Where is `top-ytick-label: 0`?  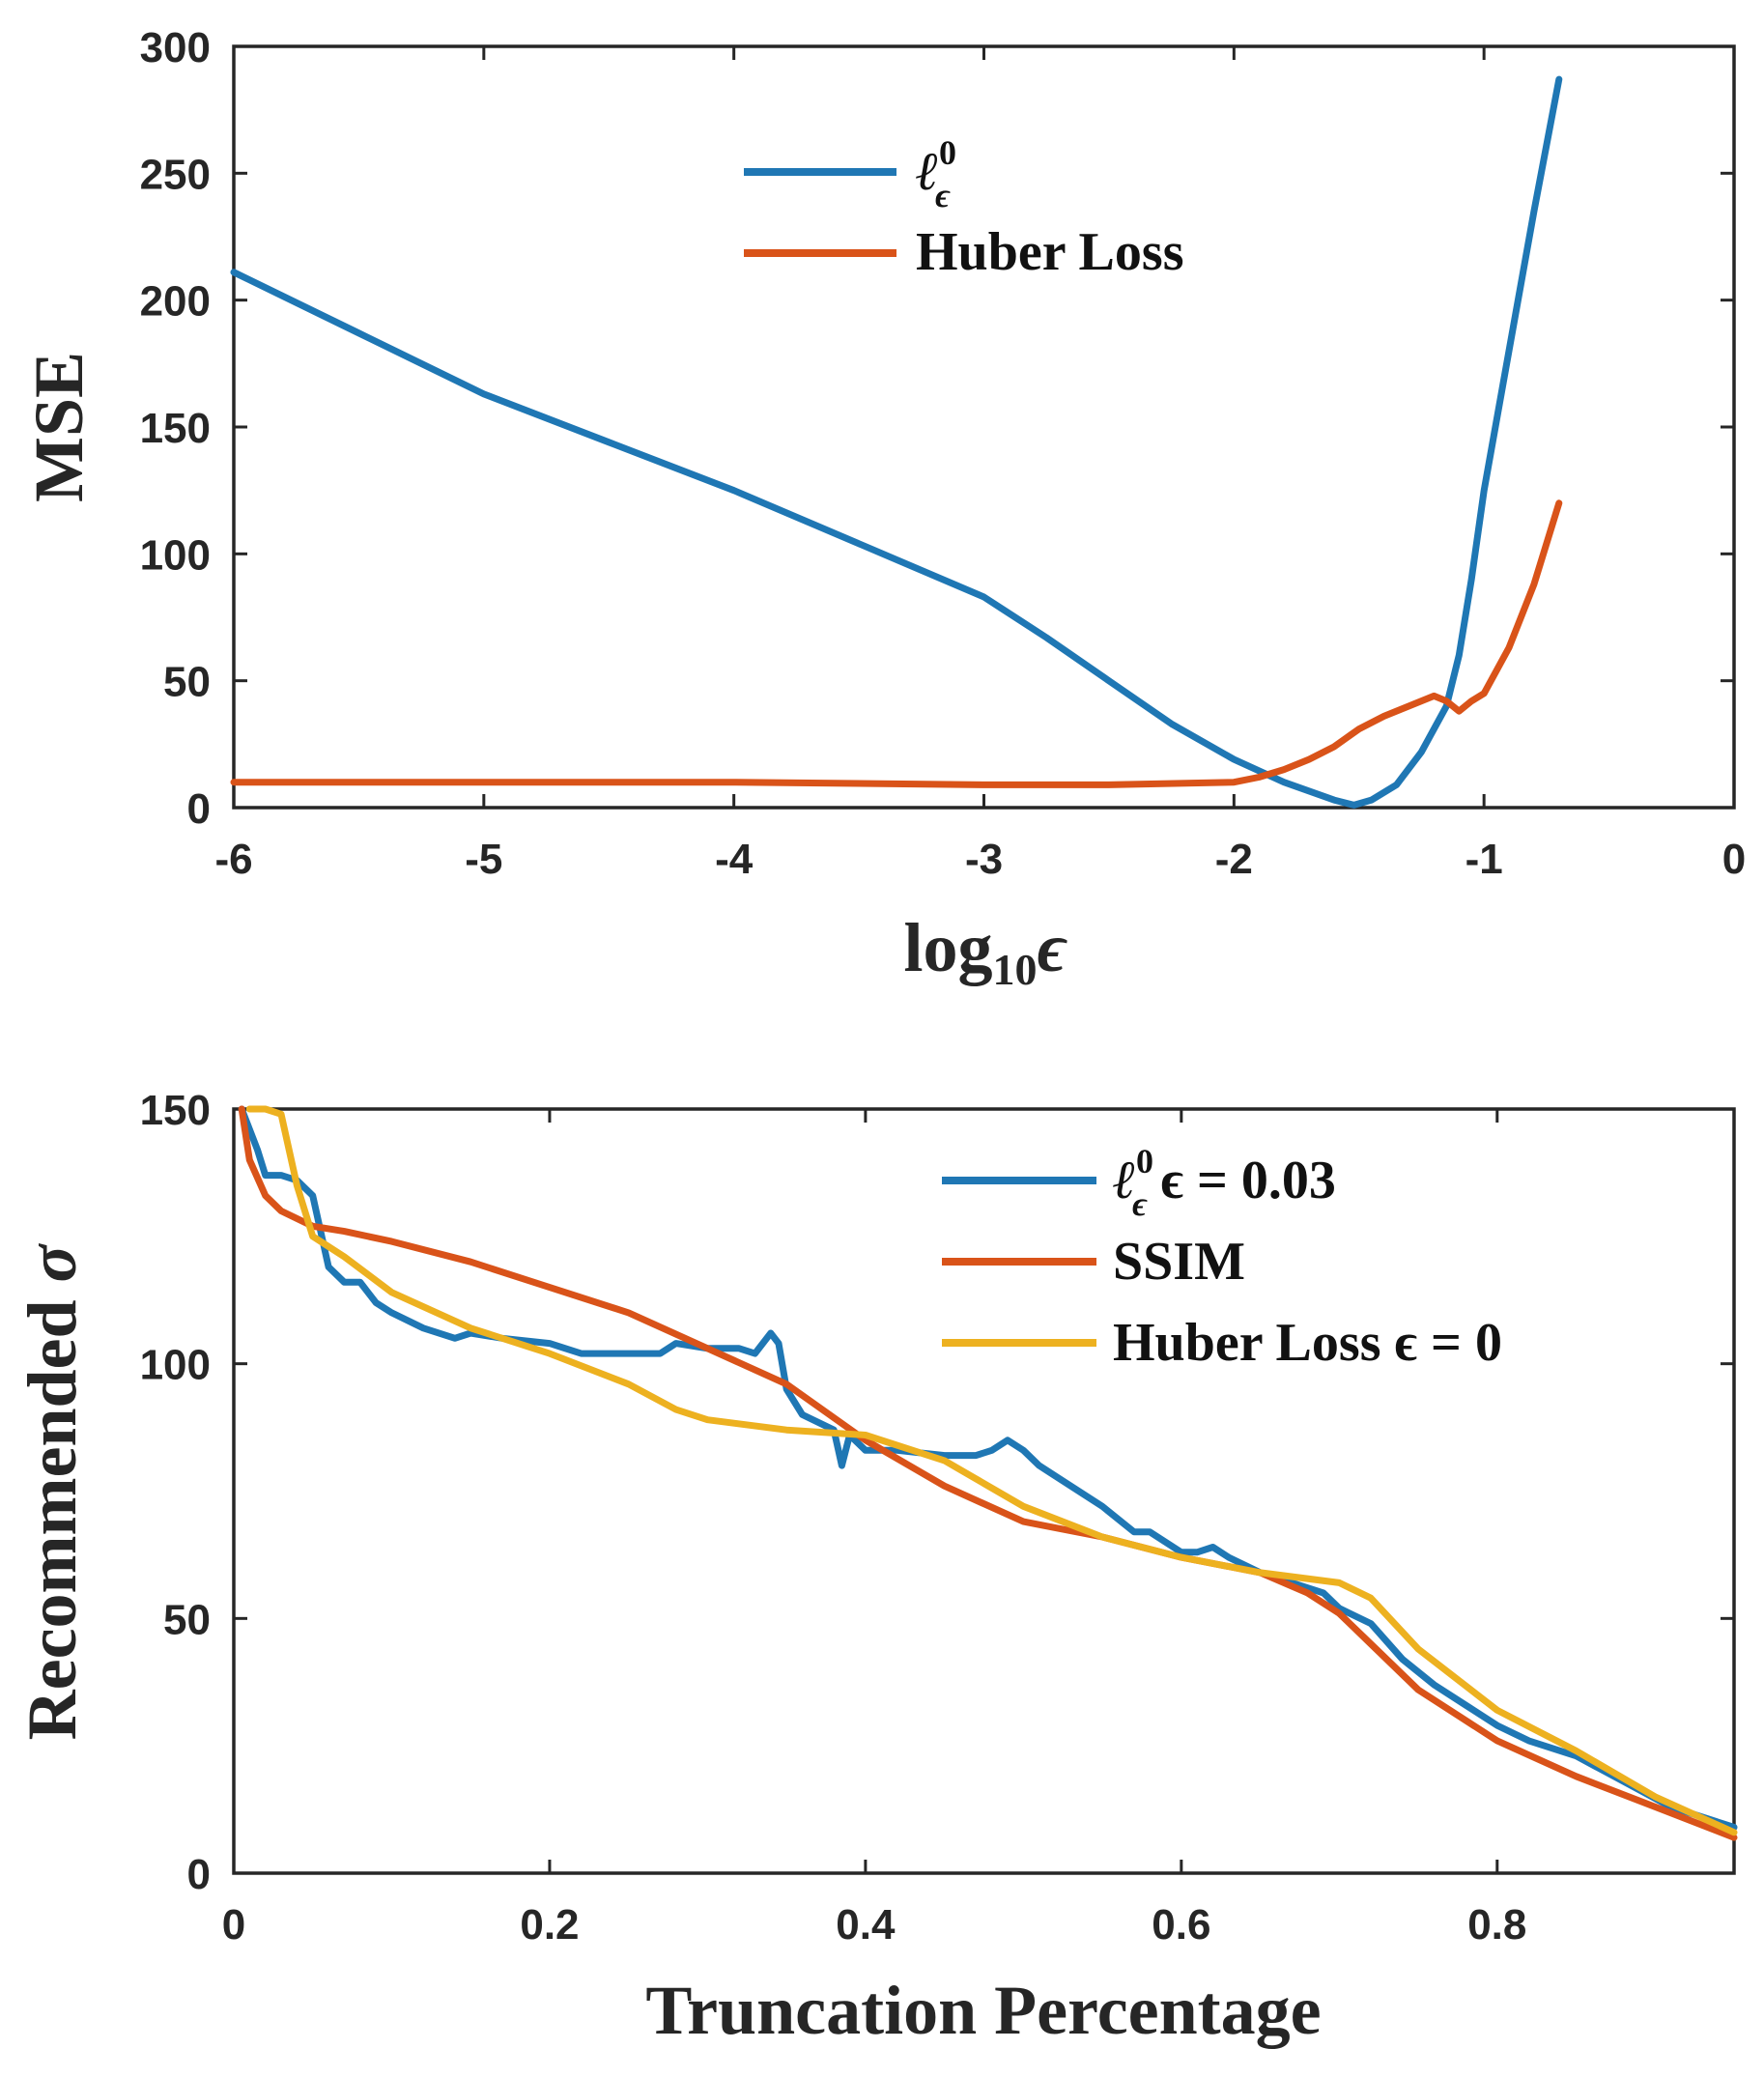 top-ytick-label: 0 is located at coordinates (199, 809).